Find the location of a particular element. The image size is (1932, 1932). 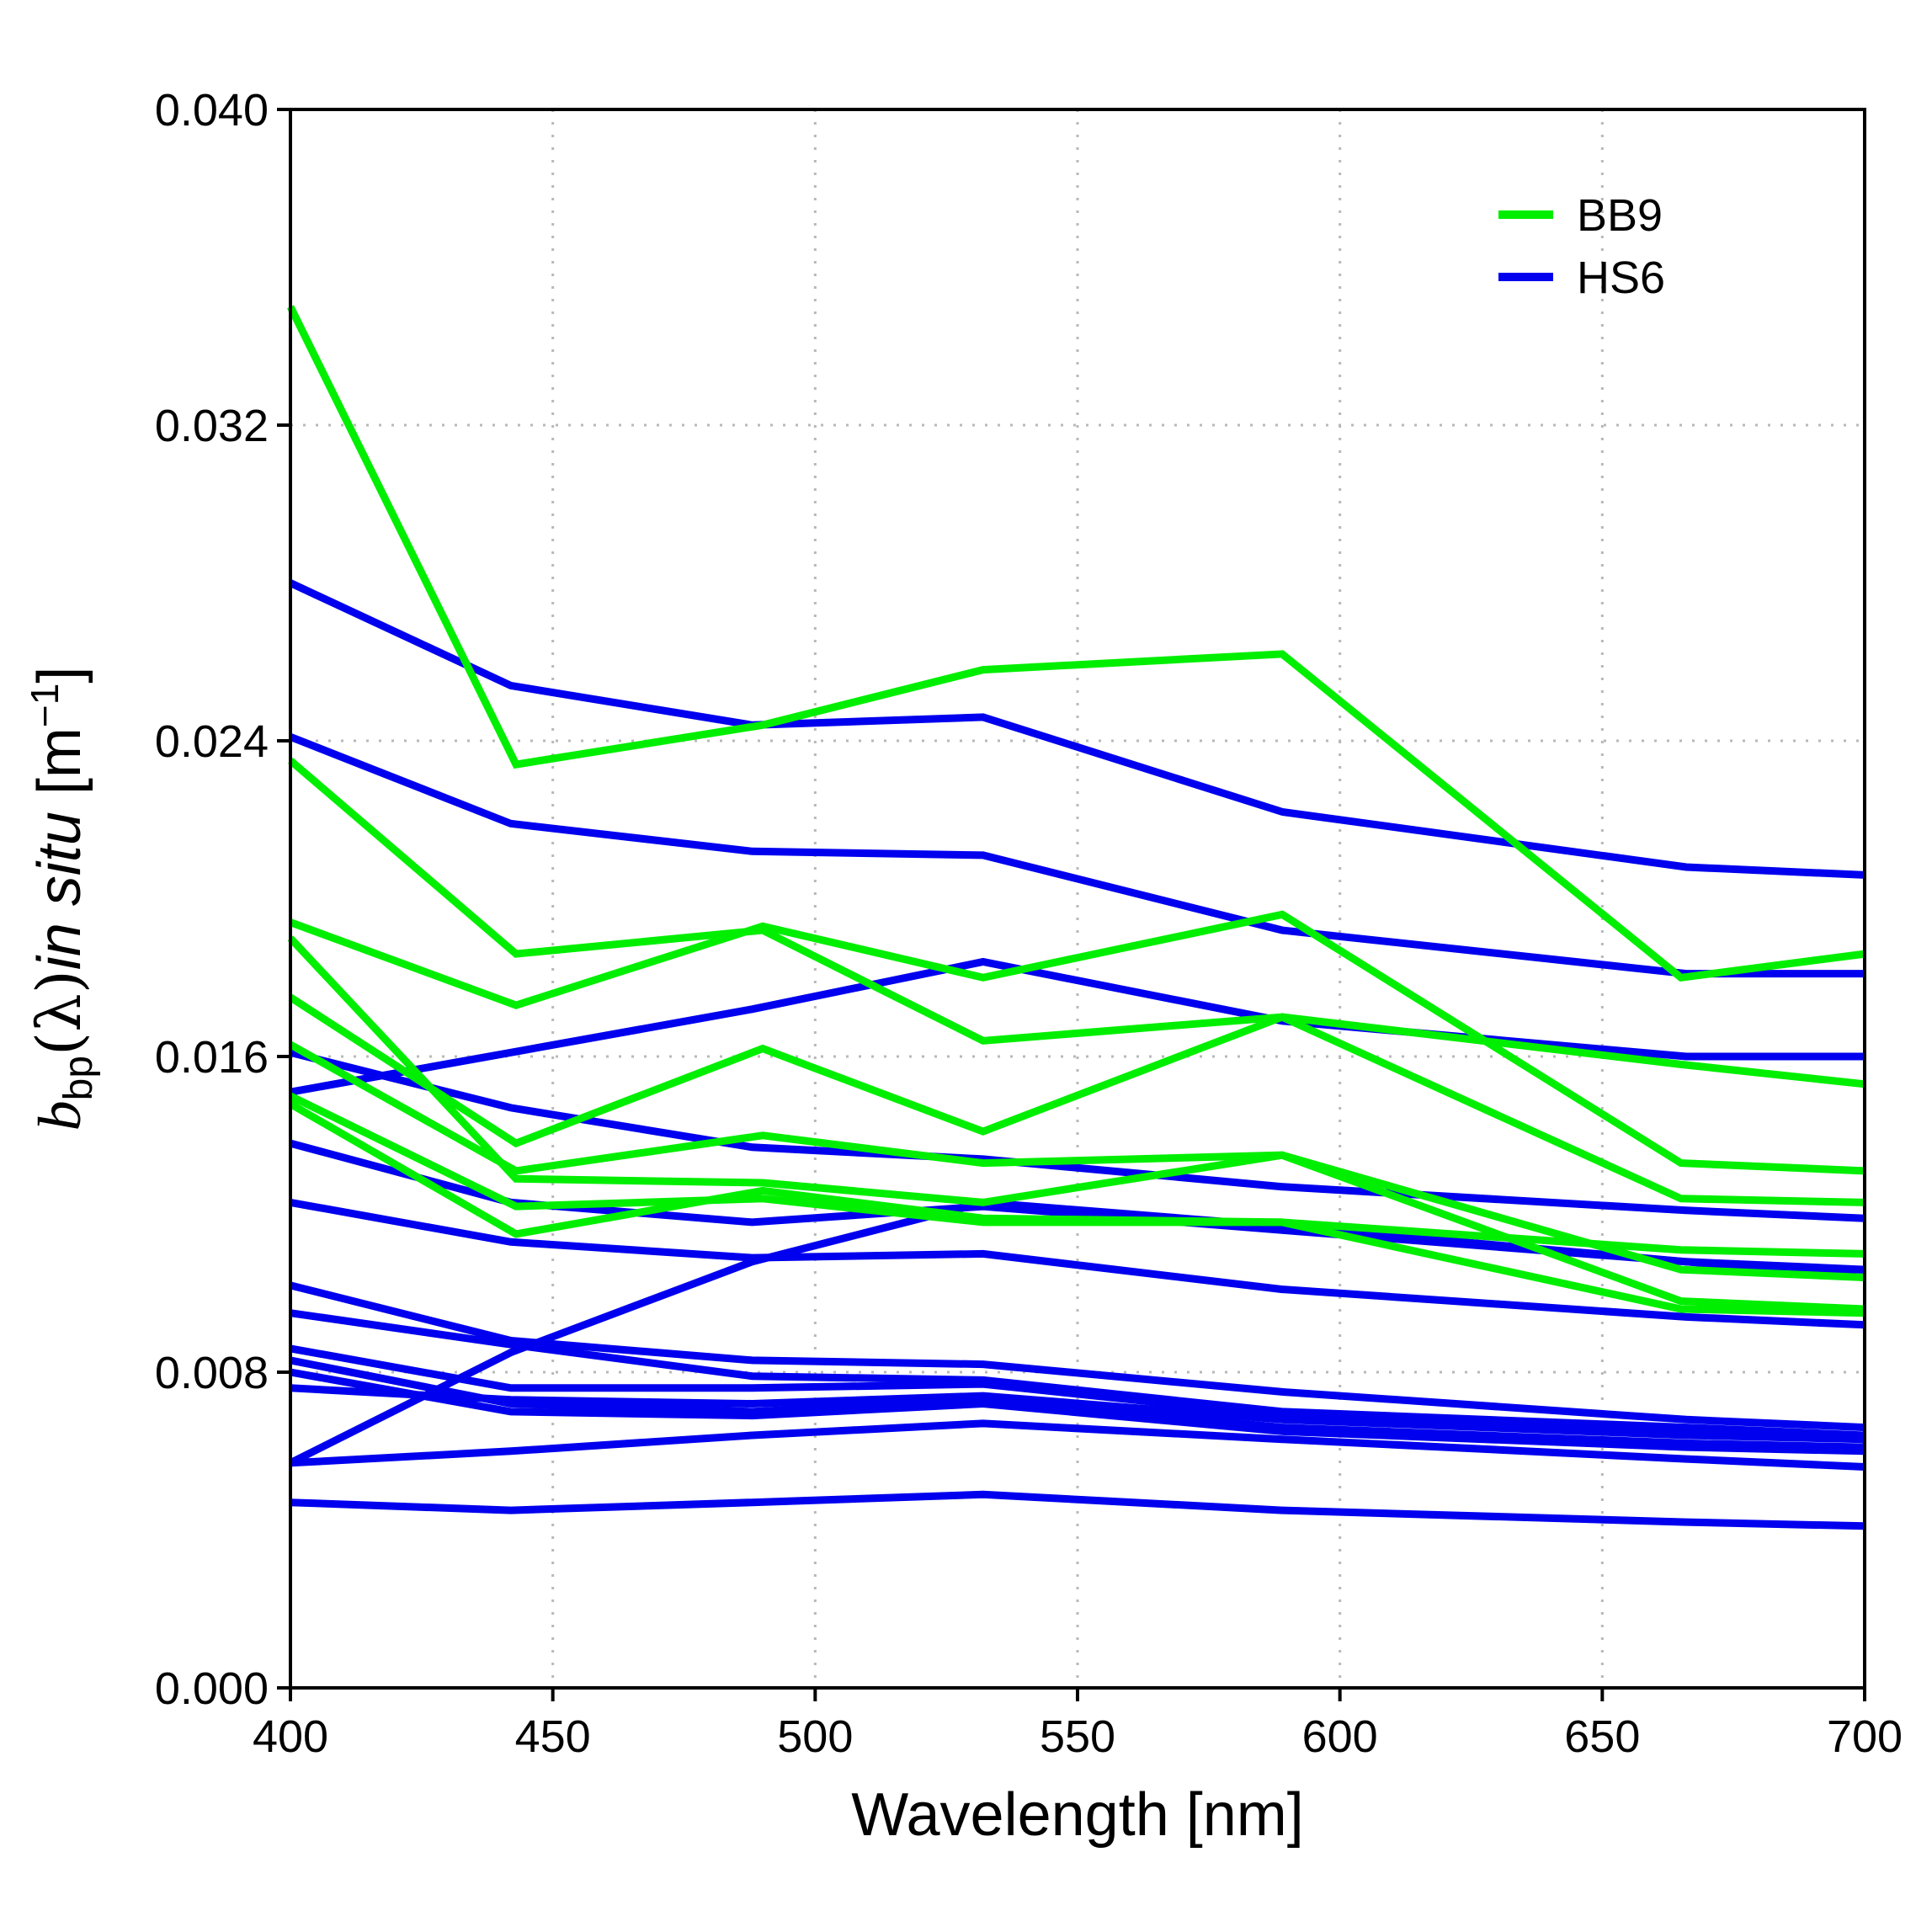

y-title-rparen: ) is located at coordinates (59, 982).